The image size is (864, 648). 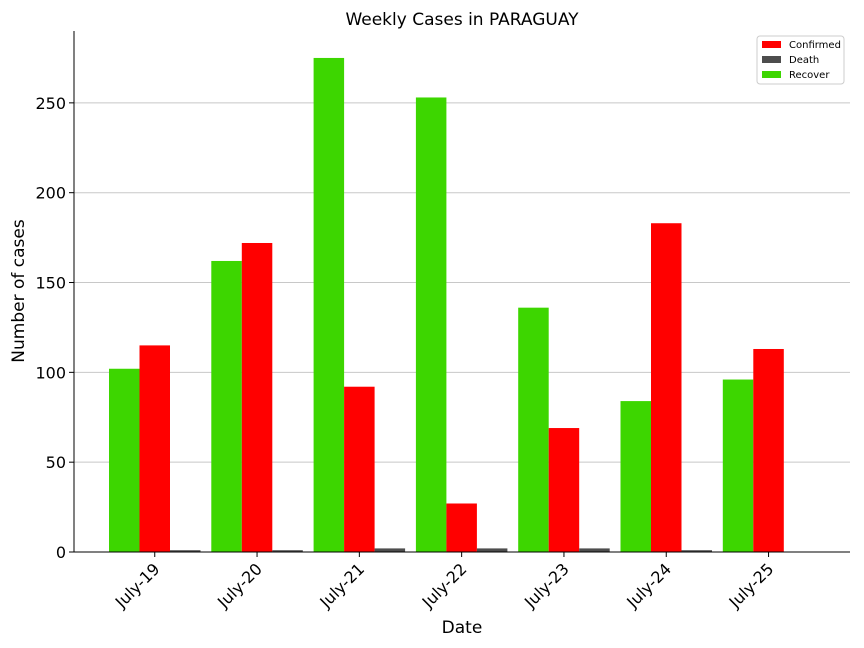 I want to click on x-tick-label: July-22, so click(x=444, y=585).